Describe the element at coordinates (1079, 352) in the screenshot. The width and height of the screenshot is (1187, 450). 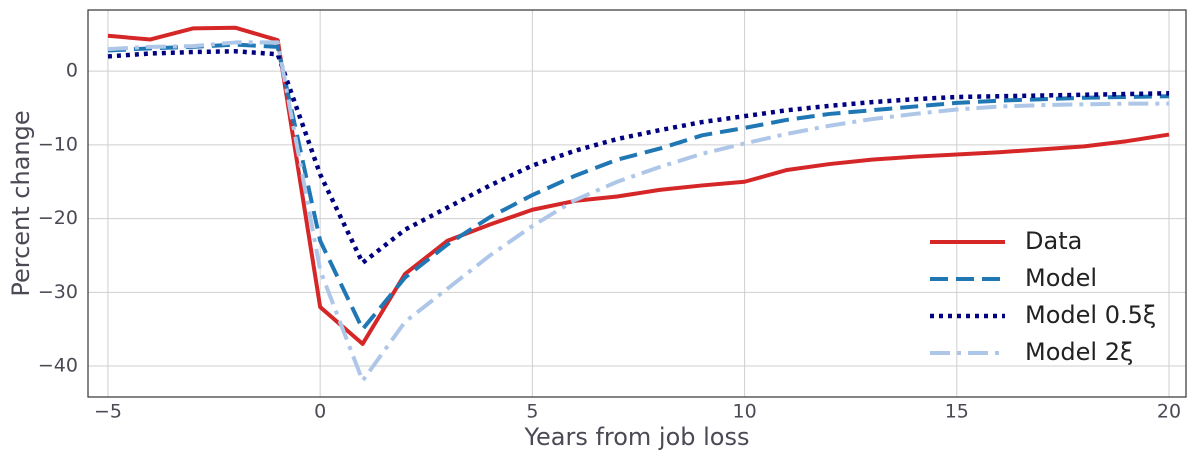
I see `legend-label: Model 2ξ` at that location.